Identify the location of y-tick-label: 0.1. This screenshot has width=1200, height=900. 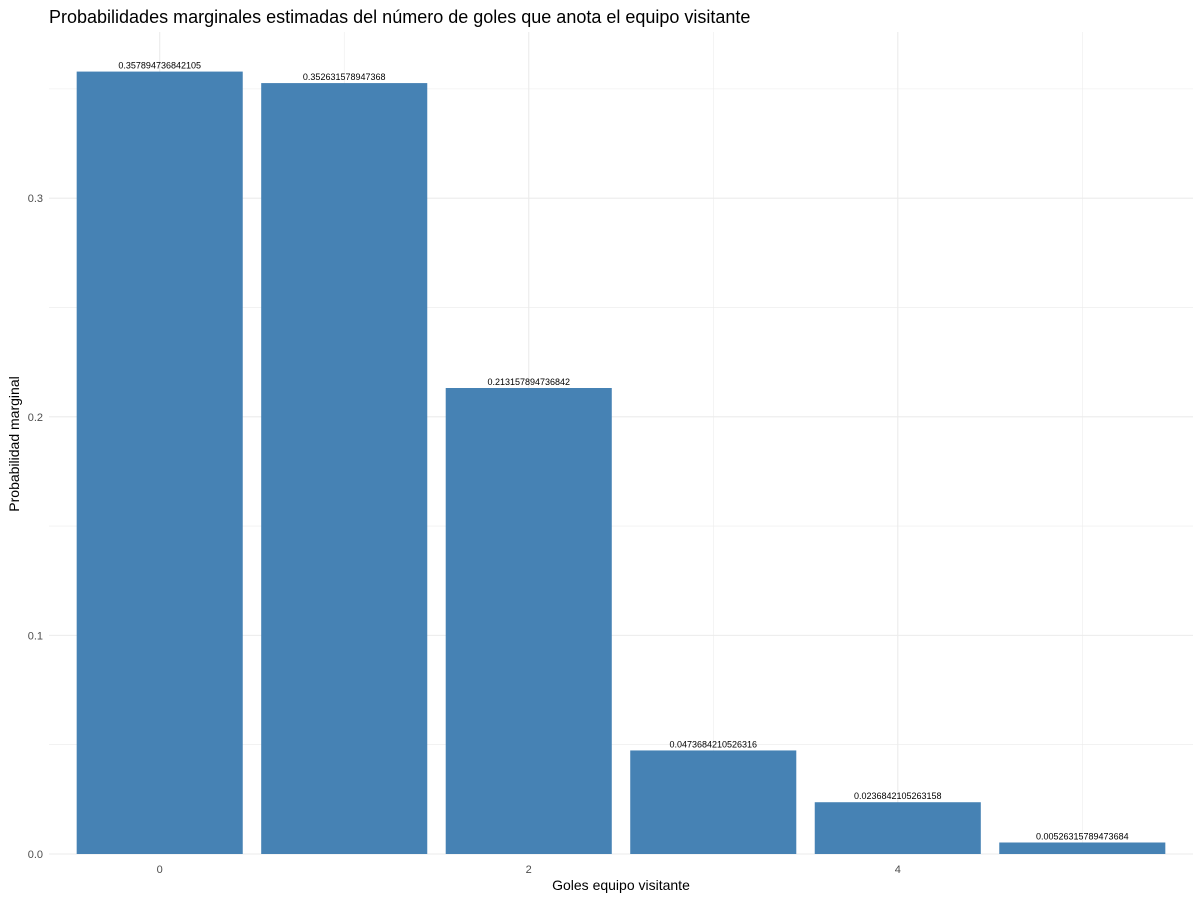
(35, 636).